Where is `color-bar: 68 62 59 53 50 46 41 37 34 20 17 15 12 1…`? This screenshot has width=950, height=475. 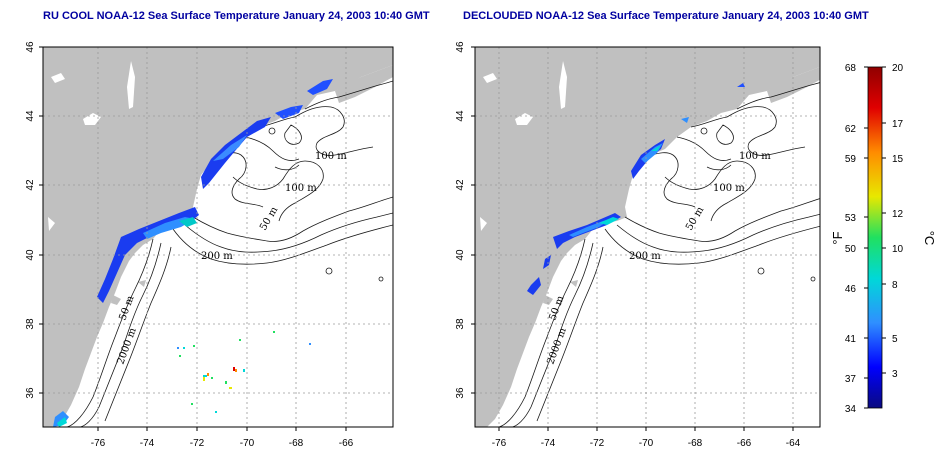
color-bar: 68 62 59 53 50 46 41 37 34 20 17 15 12 1… is located at coordinates (883, 239).